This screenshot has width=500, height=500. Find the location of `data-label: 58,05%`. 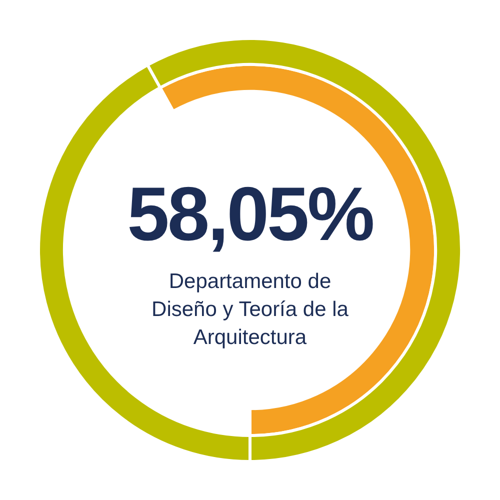

data-label: 58,05% is located at coordinates (250, 215).